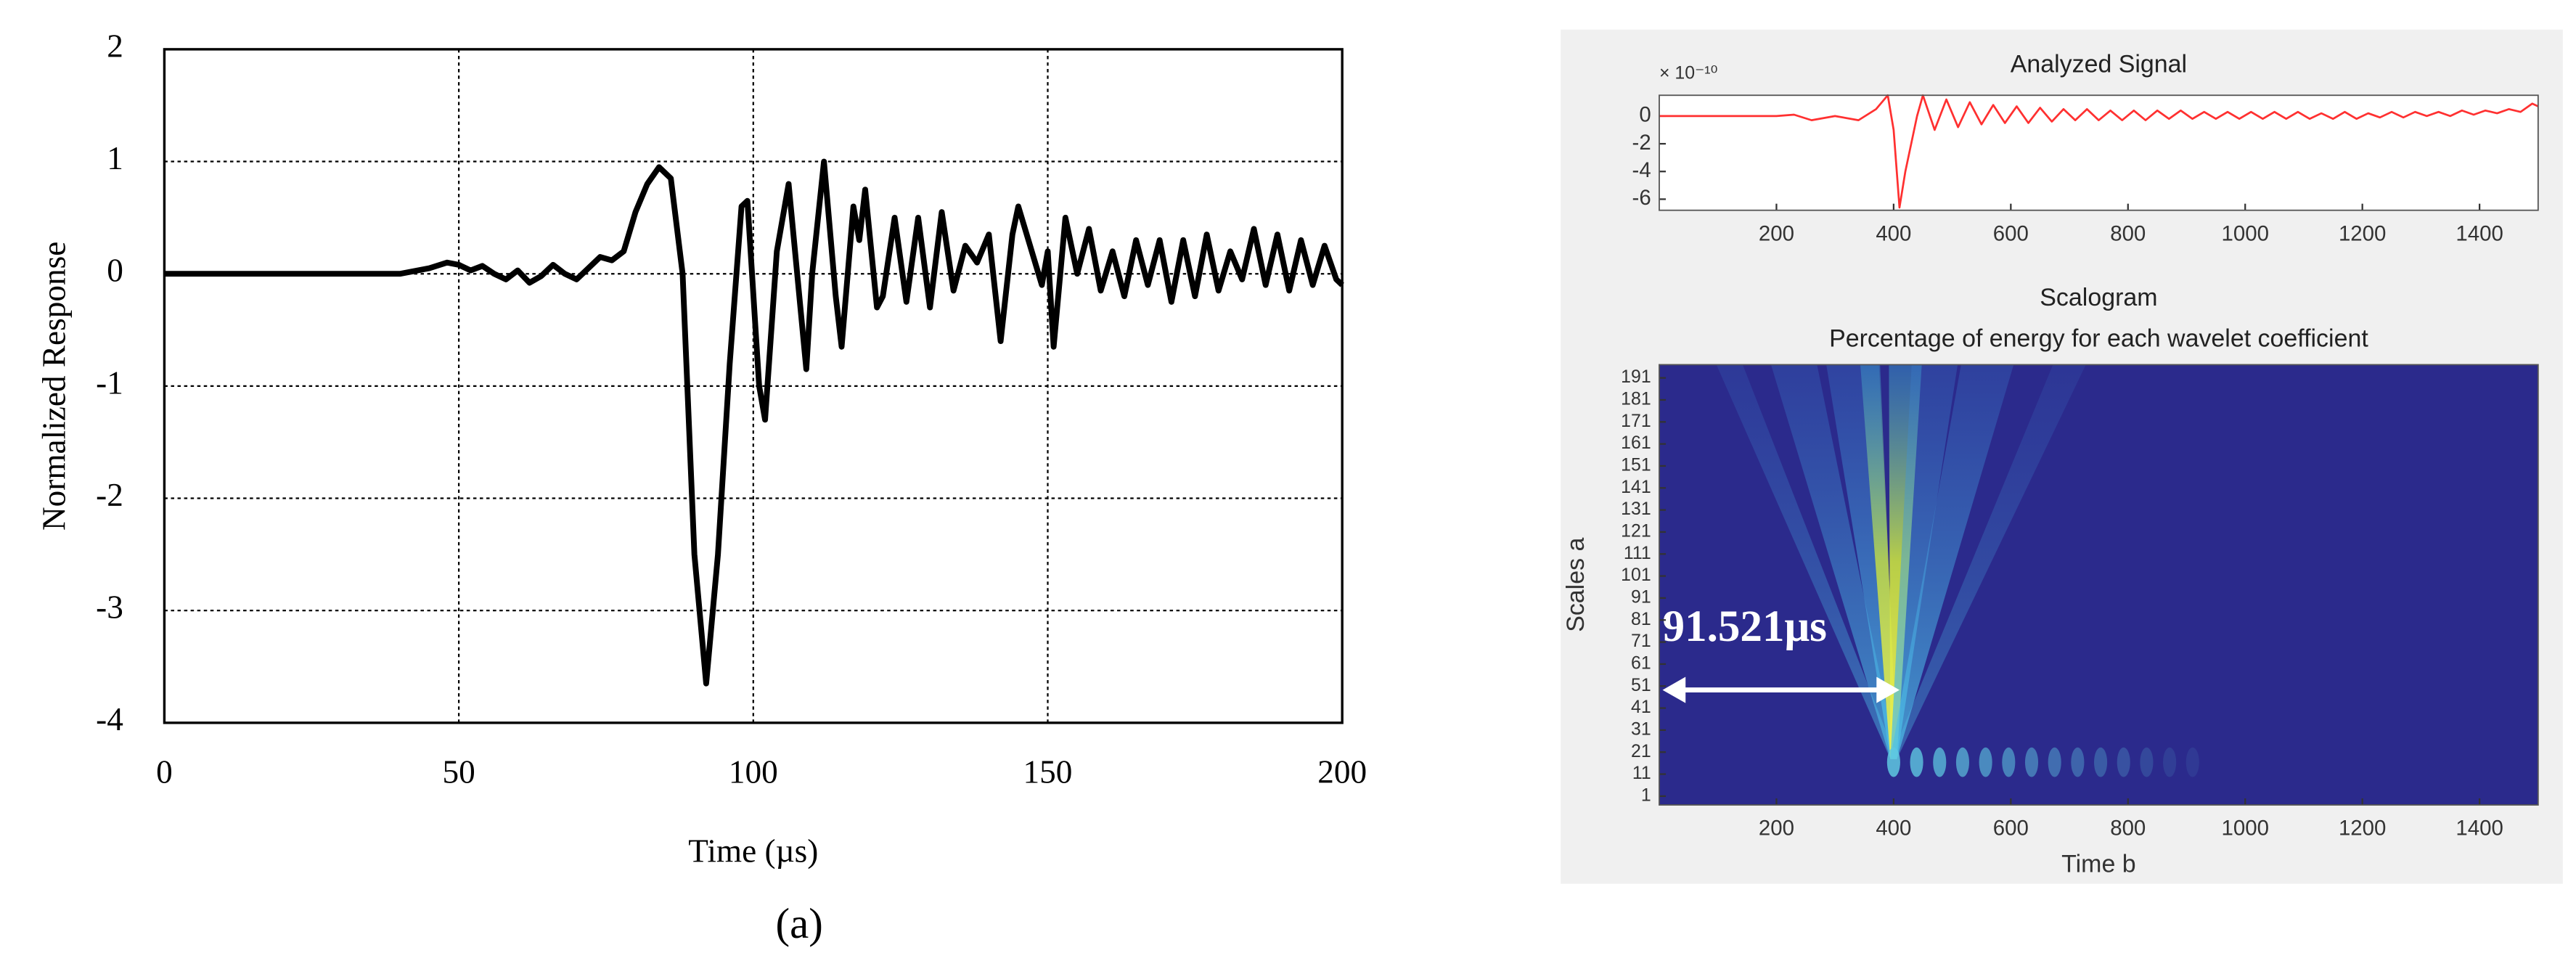 The height and width of the screenshot is (961, 2576). I want to click on x-axis-label: Time (µs), so click(753, 851).